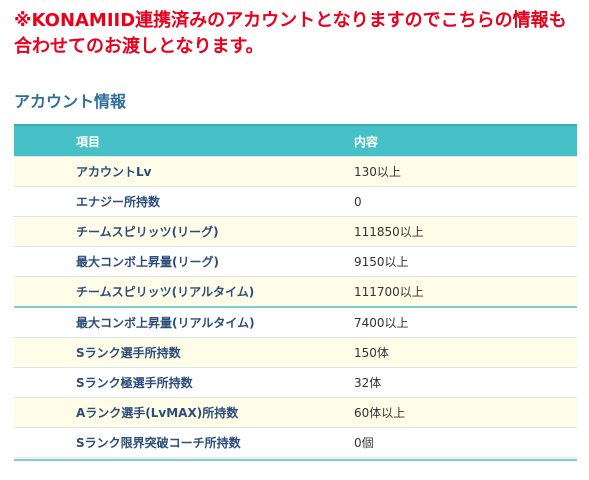 Image resolution: width=589 pixels, height=480 pixels. Describe the element at coordinates (434, 382) in the screenshot. I see `row-value: 32体` at that location.